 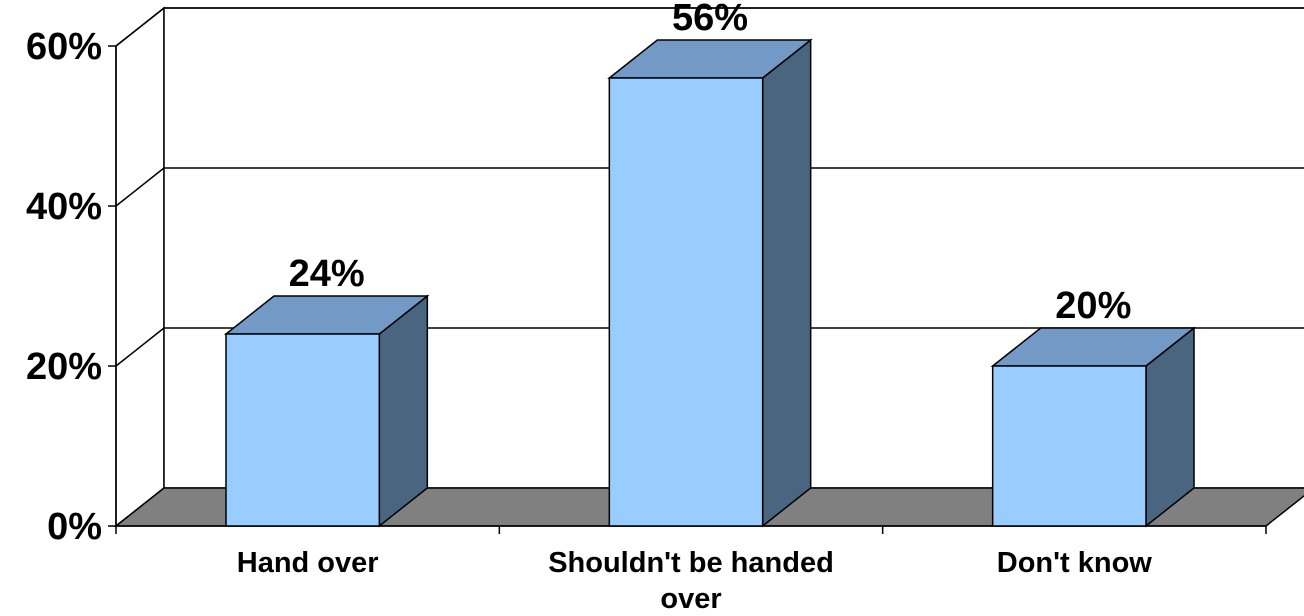 What do you see at coordinates (1093, 306) in the screenshot?
I see `data-label: 20%` at bounding box center [1093, 306].